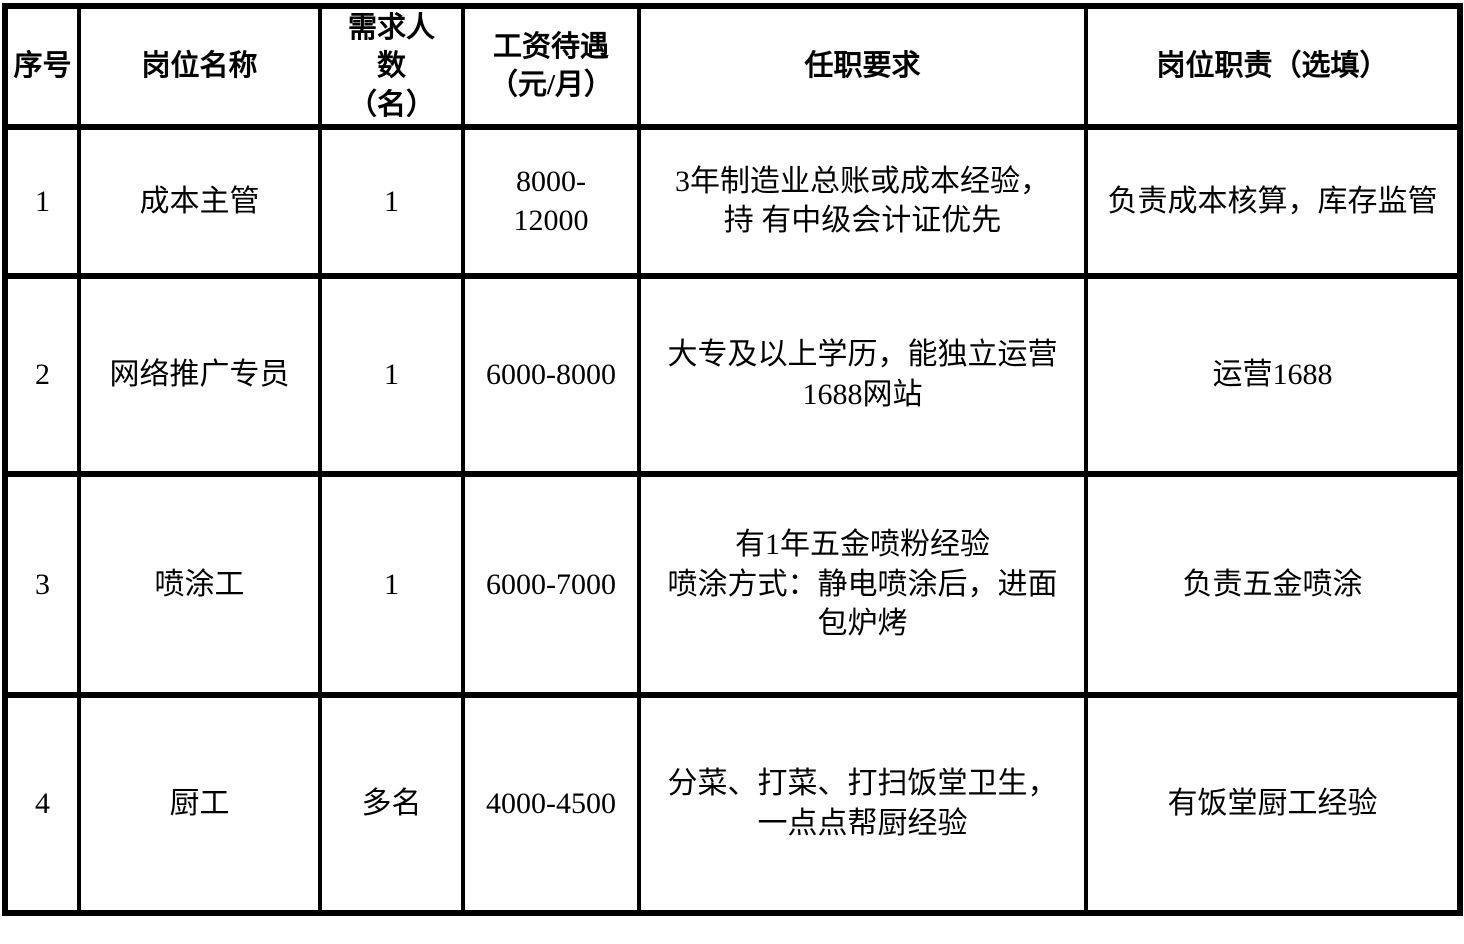 The height and width of the screenshot is (944, 1464). Describe the element at coordinates (391, 66) in the screenshot. I see `column-header-headcount: 需求人 数 （名）` at that location.